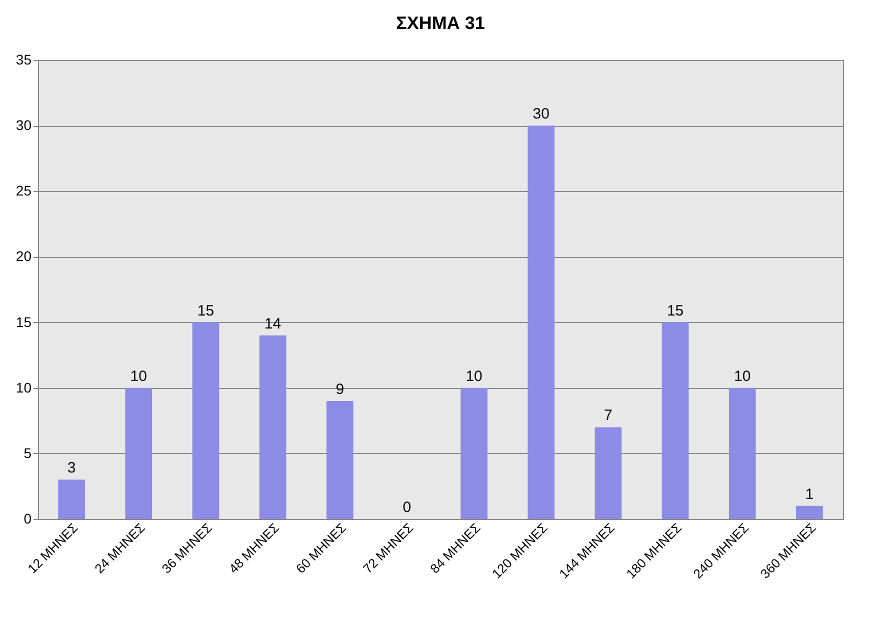  I want to click on data-label: 0, so click(407, 507).